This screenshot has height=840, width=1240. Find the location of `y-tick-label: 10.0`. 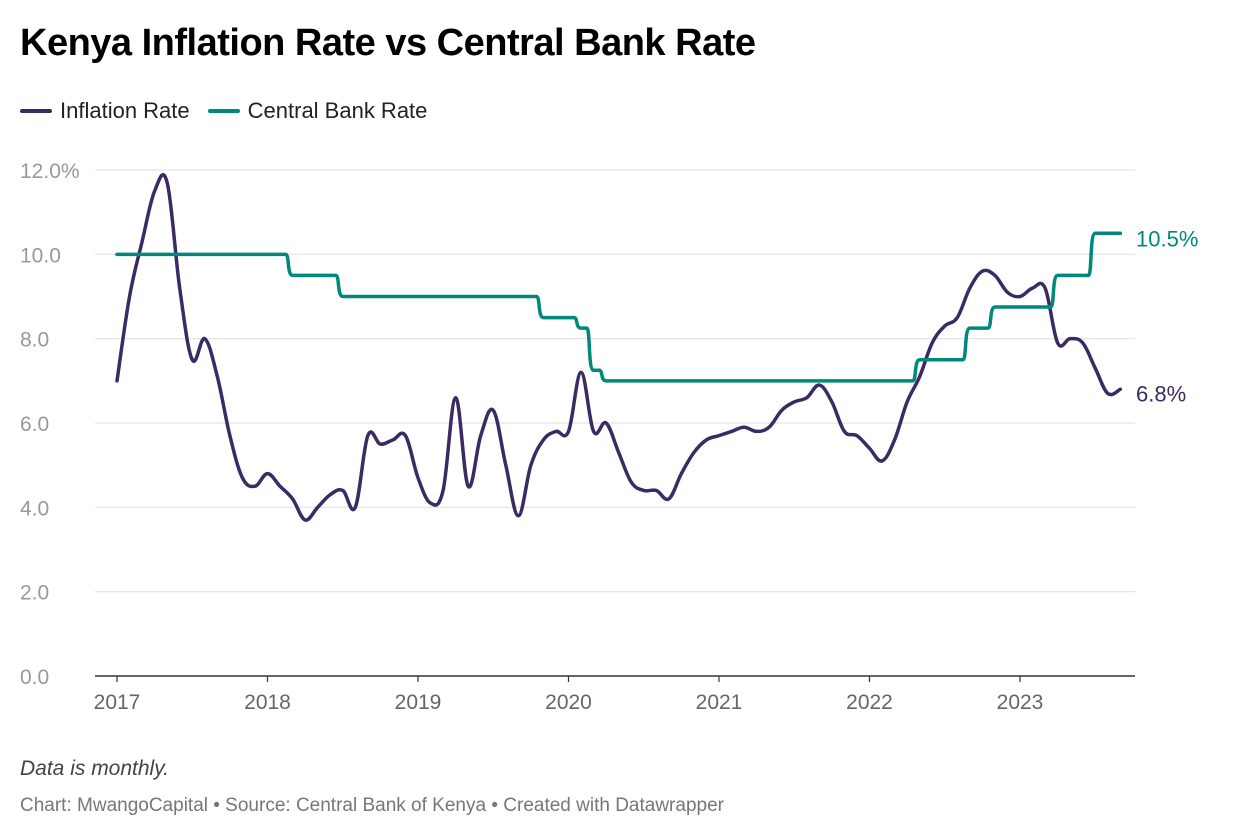

y-tick-label: 10.0 is located at coordinates (40, 255).